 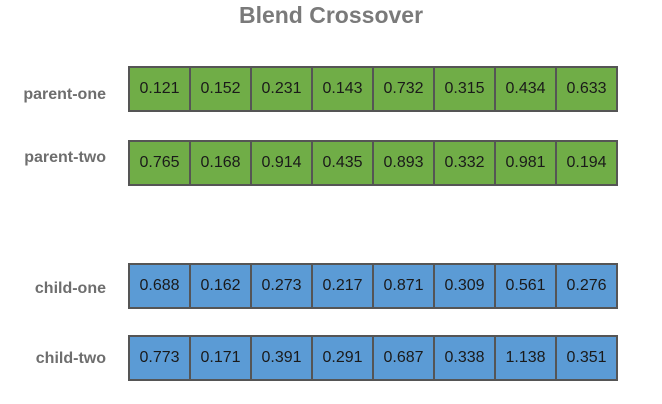 What do you see at coordinates (341, 89) in the screenshot?
I see `gene-cell: 0.143` at bounding box center [341, 89].